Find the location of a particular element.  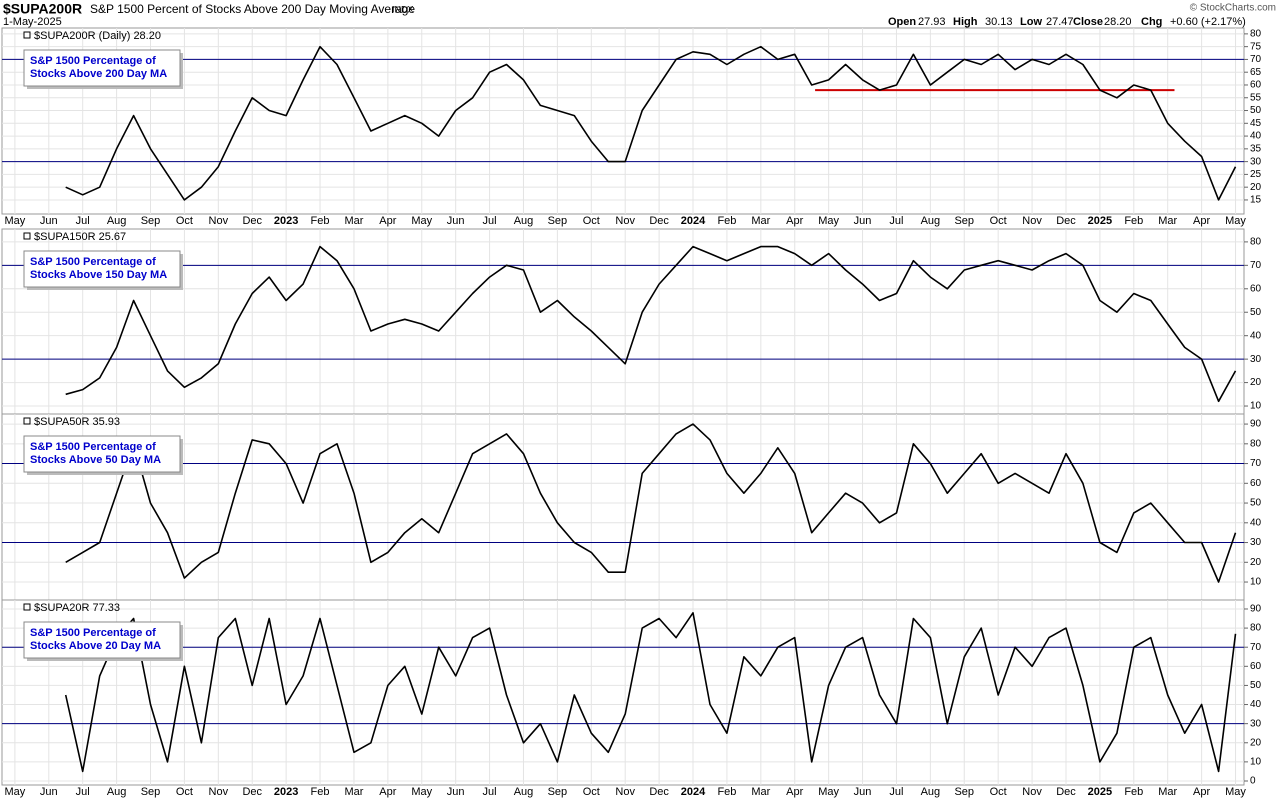

stat-label: Open is located at coordinates (902, 22).